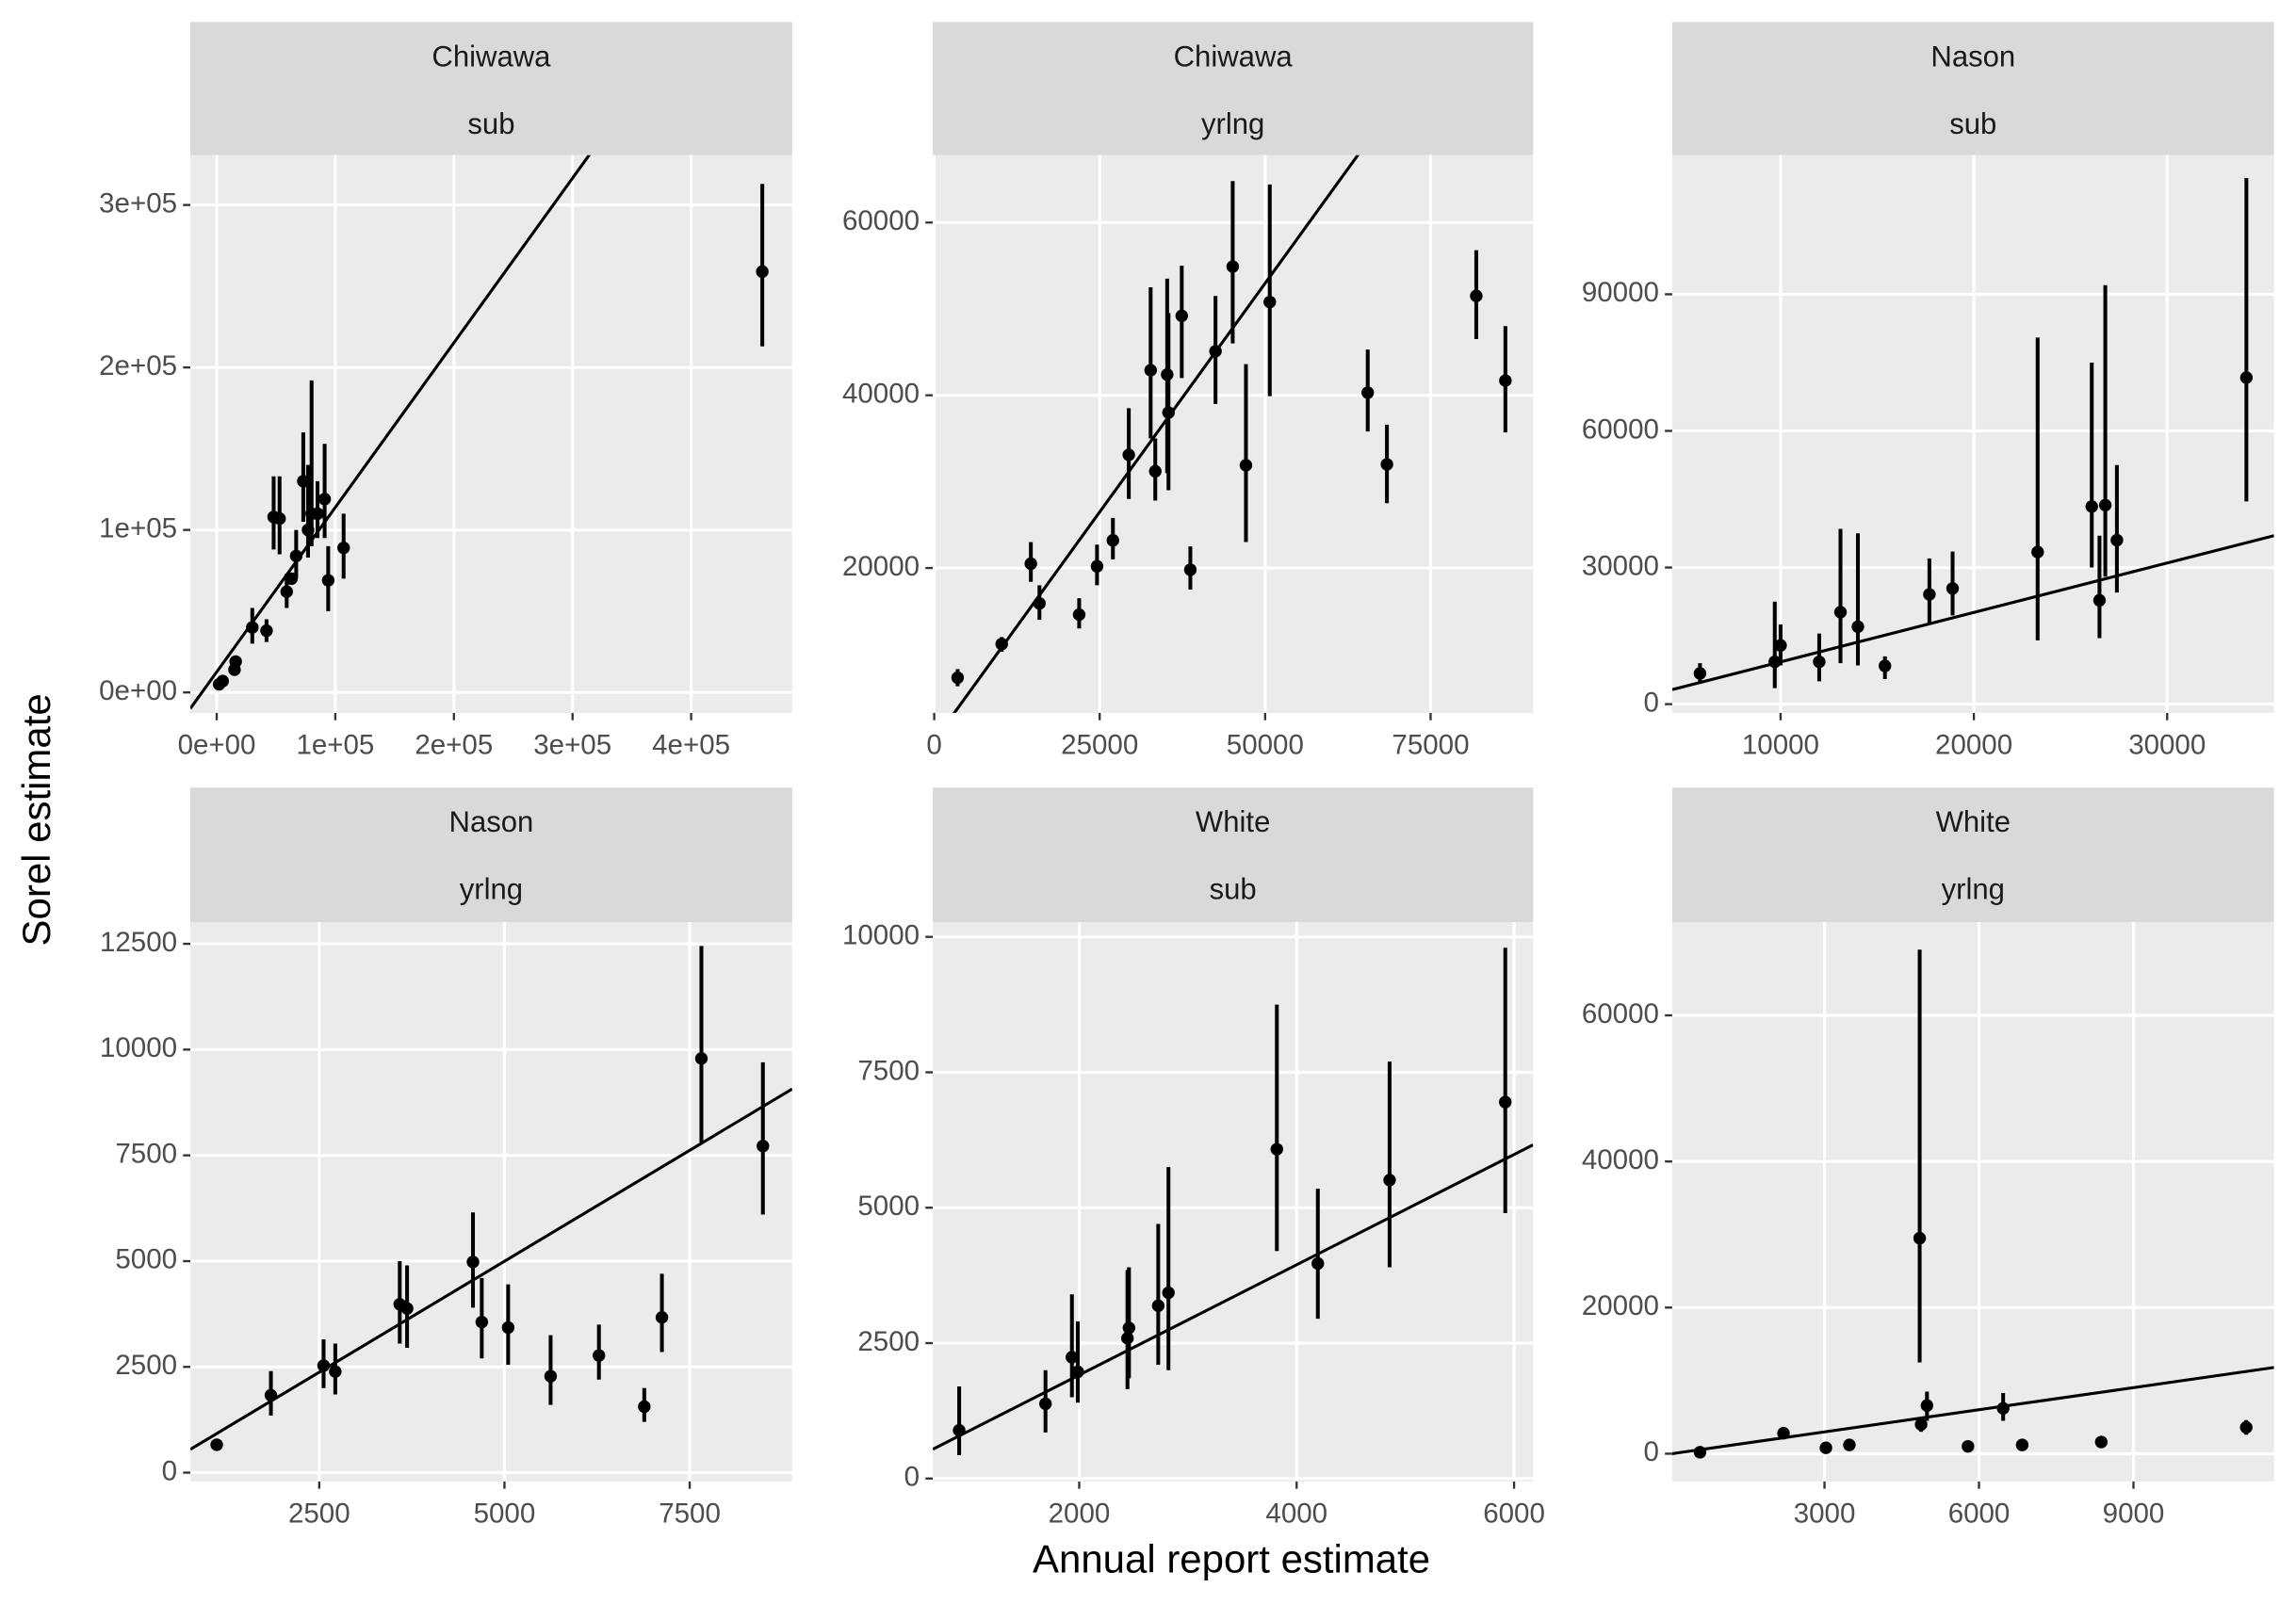  I want to click on strip-label: White, so click(1233, 821).